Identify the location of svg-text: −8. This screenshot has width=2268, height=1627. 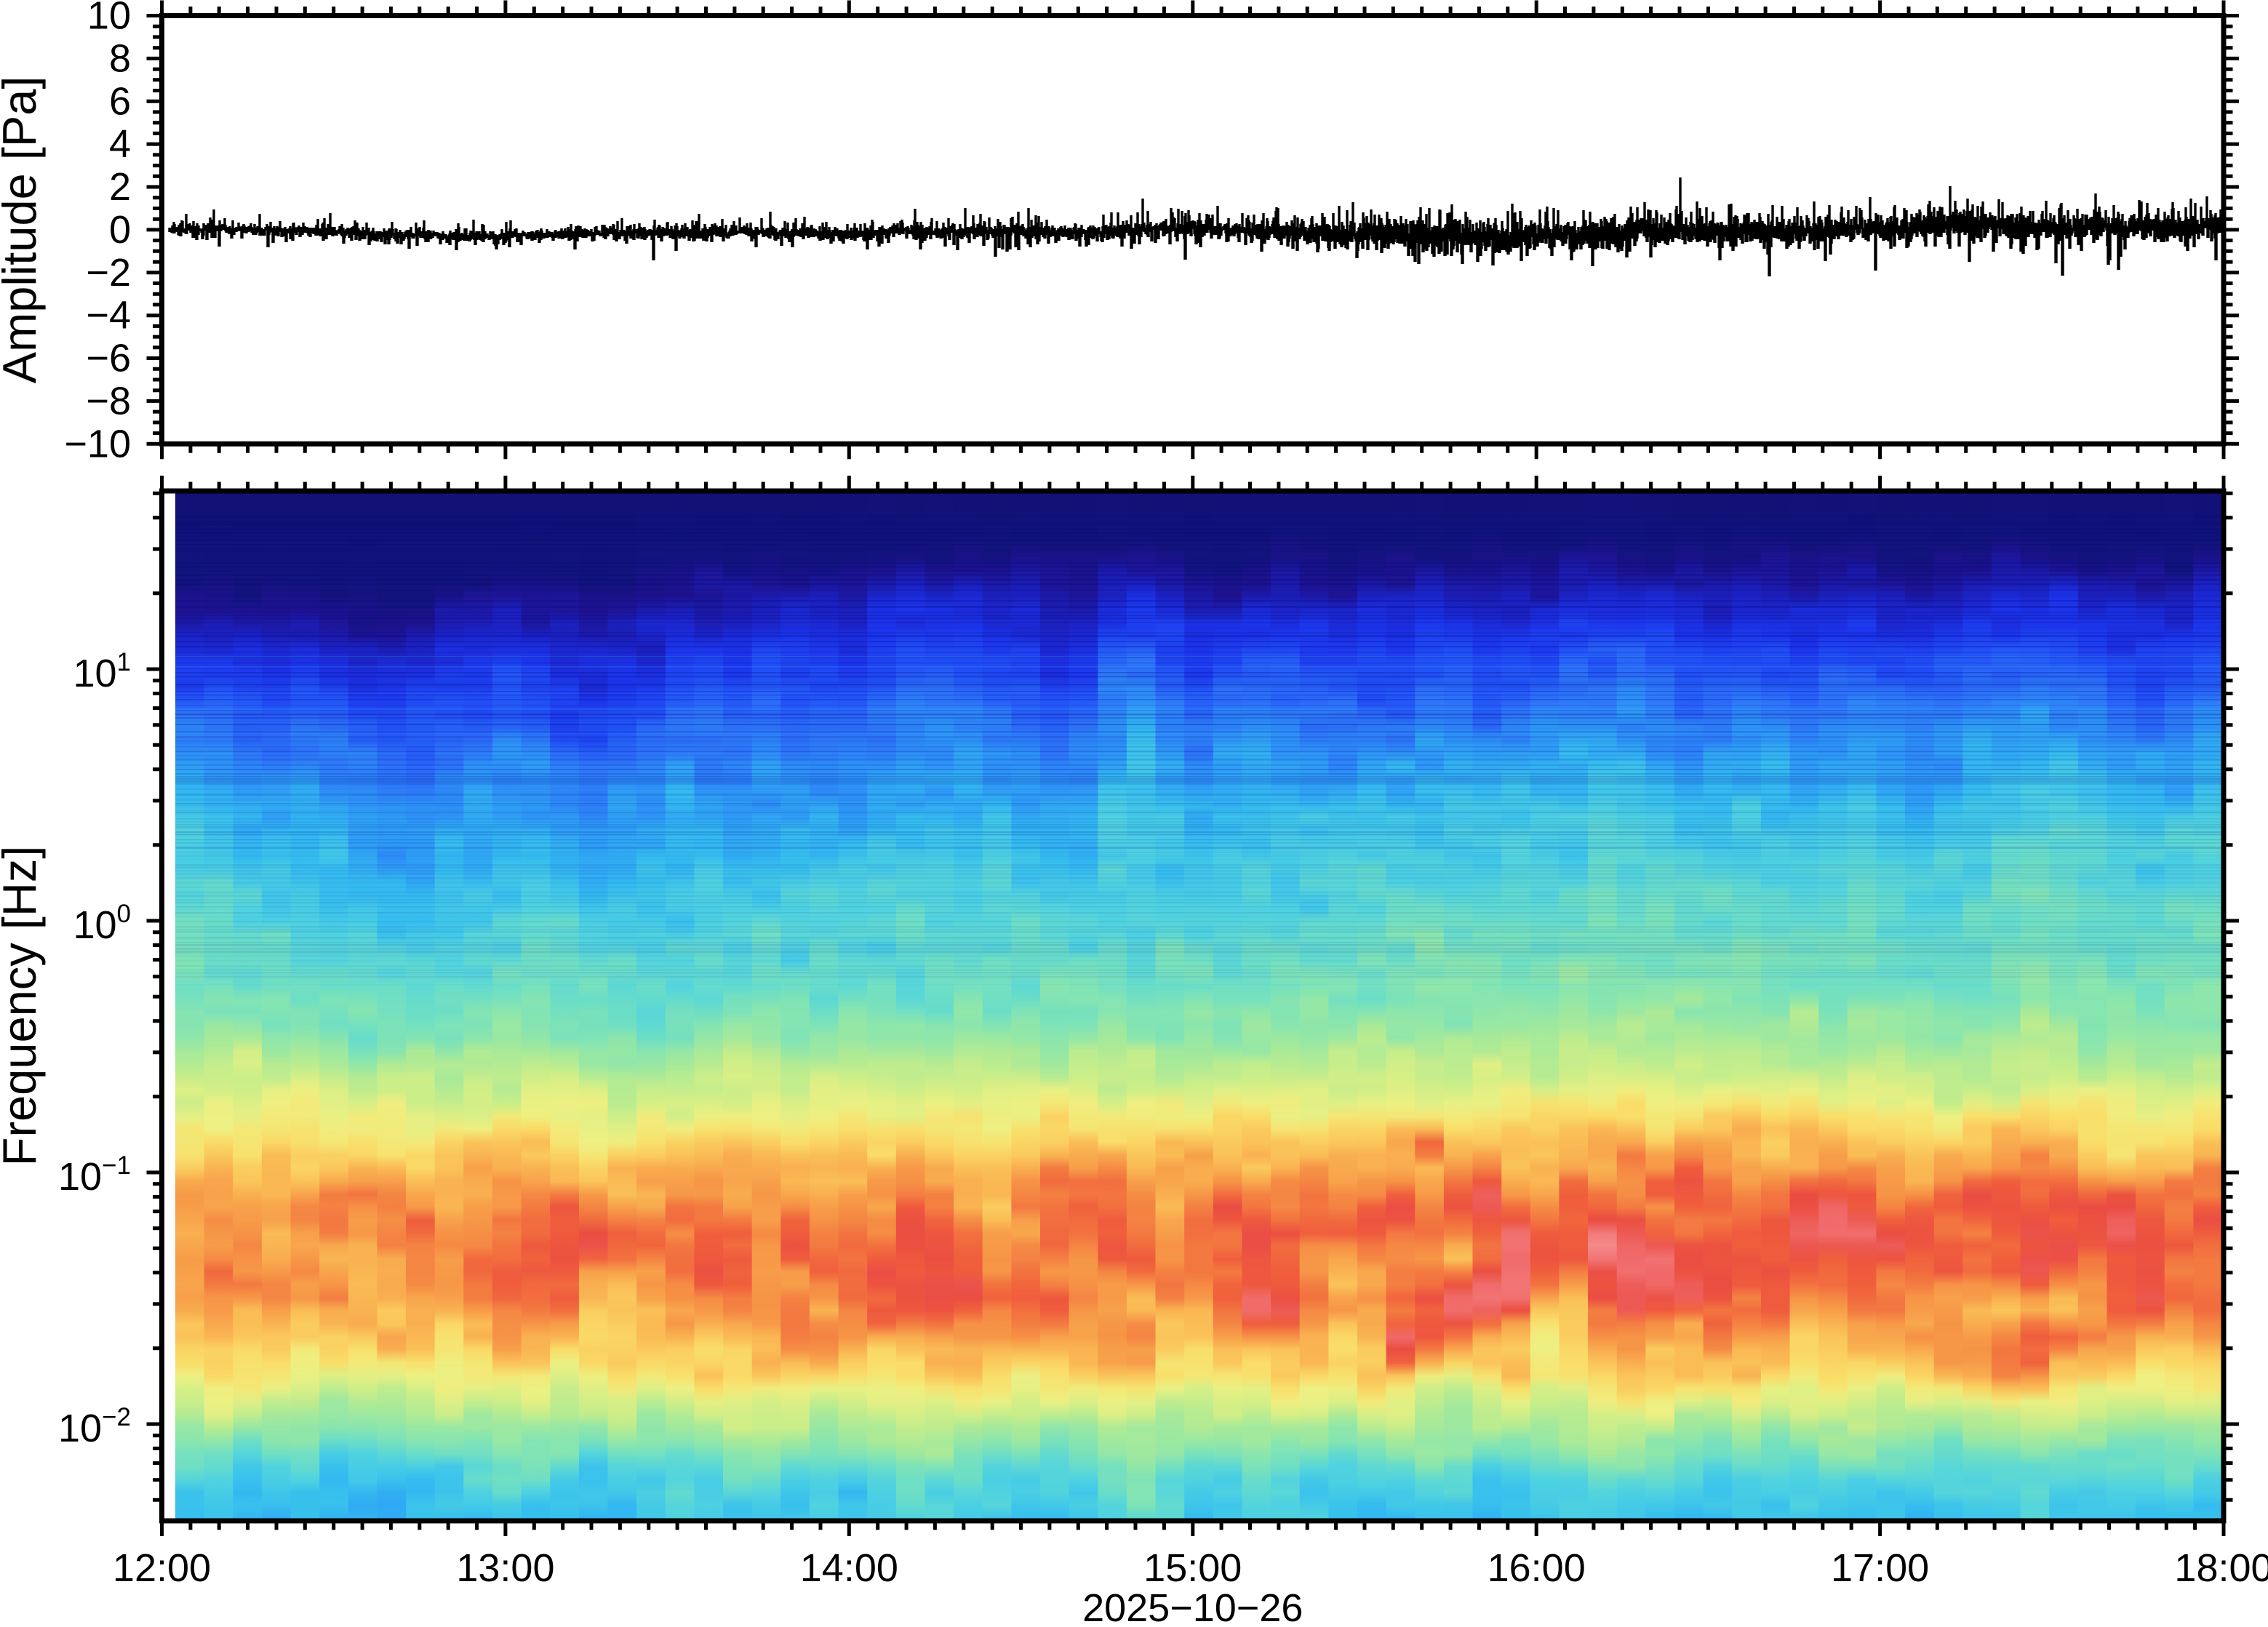
(108, 401).